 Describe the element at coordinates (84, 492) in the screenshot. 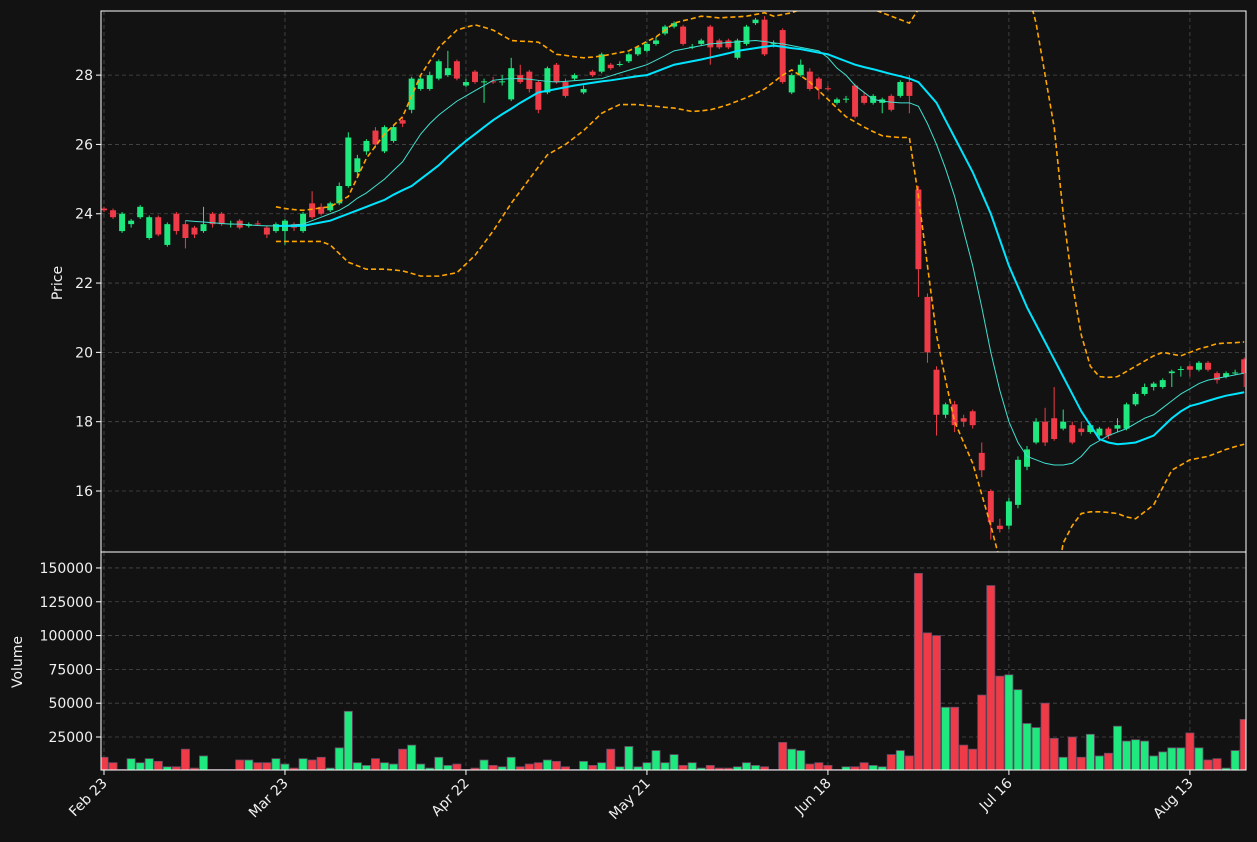

I see `y-tick-label: 16` at that location.